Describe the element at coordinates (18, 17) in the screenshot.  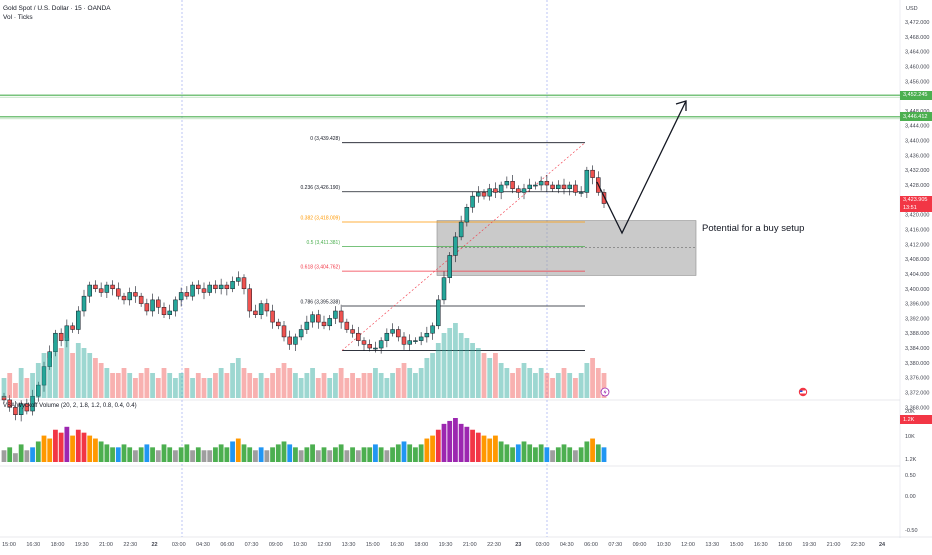
I see `volume-legend: Vol · Ticks` at that location.